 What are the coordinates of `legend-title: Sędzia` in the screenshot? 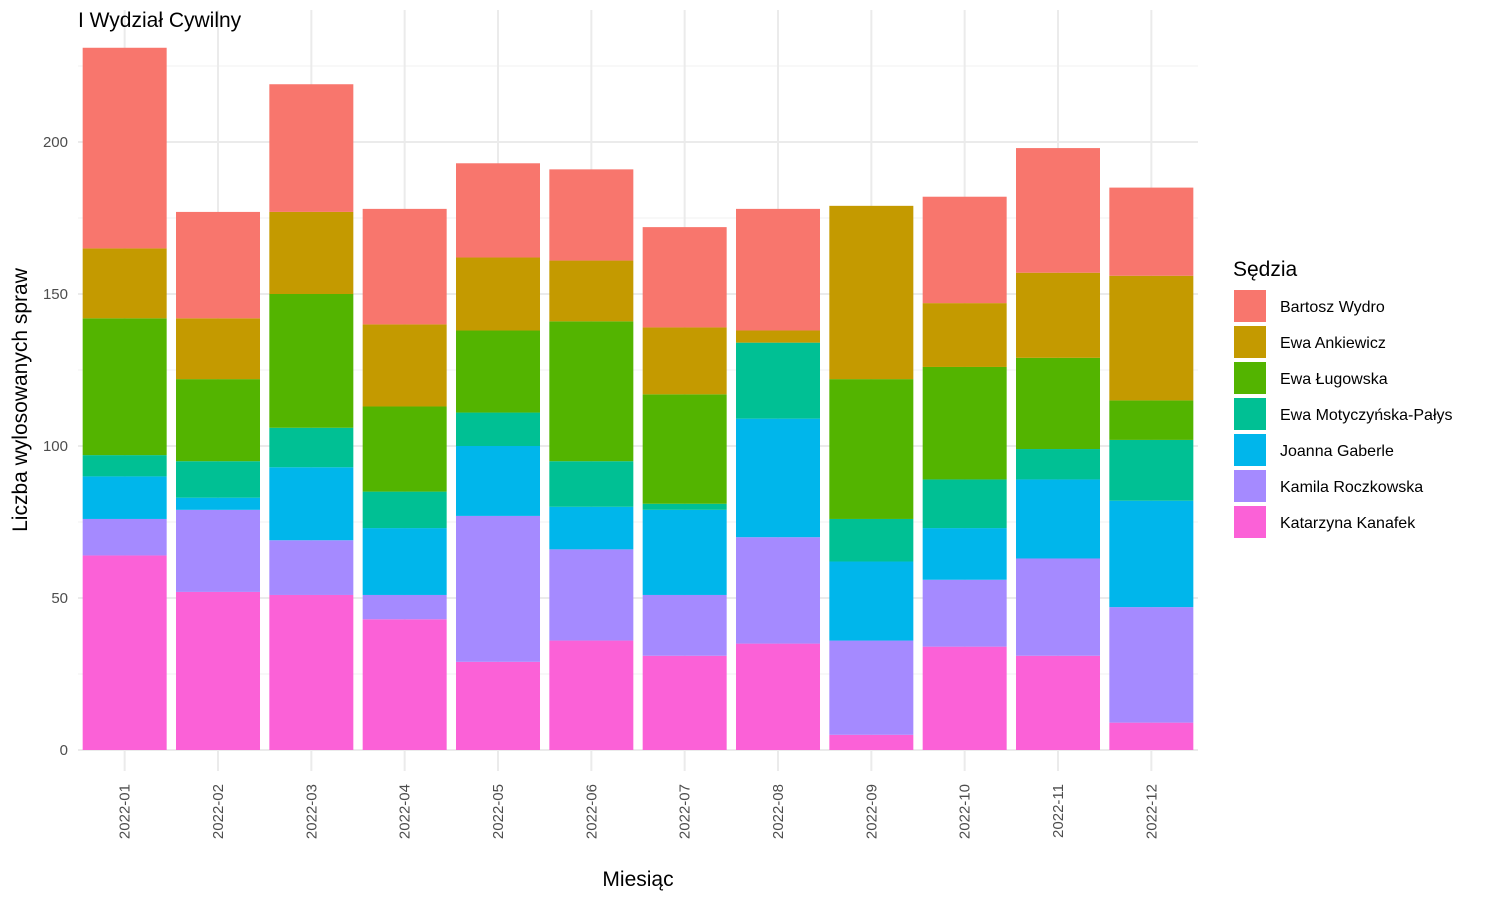 It's located at (1265, 269).